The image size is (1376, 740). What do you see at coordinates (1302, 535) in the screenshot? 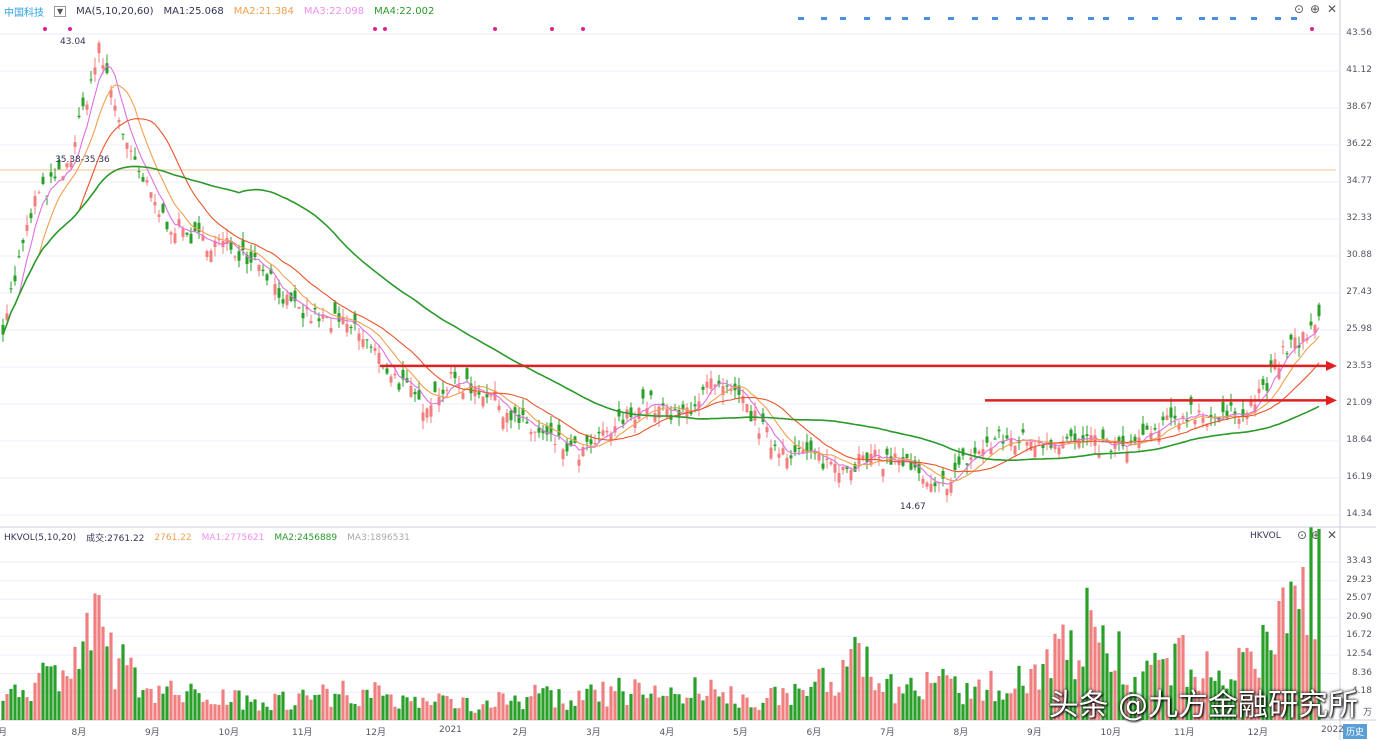
I see `volume-settings-icon: ⊙` at bounding box center [1302, 535].